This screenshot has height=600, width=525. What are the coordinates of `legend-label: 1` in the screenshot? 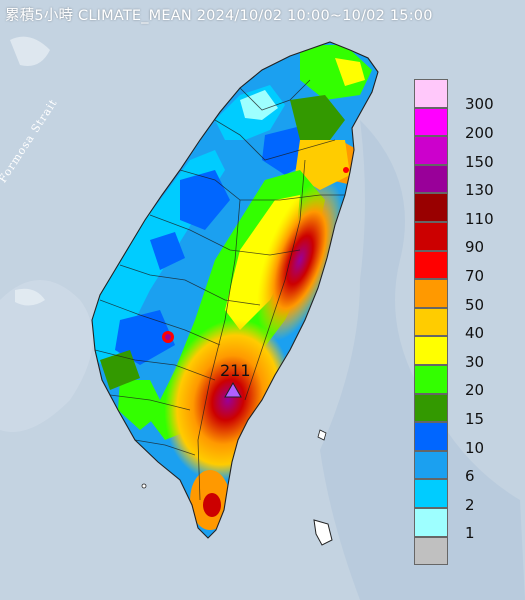 It's located at (470, 533).